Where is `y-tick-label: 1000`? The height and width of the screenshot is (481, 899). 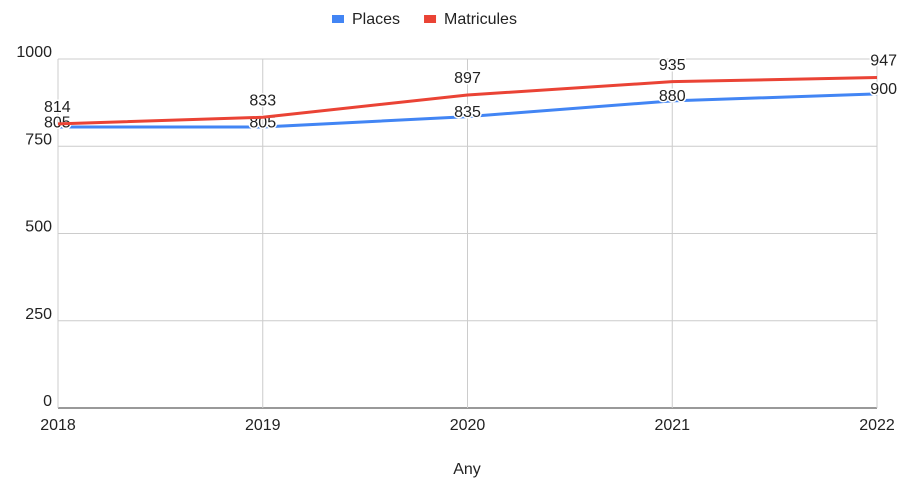 y-tick-label: 1000 is located at coordinates (34, 52).